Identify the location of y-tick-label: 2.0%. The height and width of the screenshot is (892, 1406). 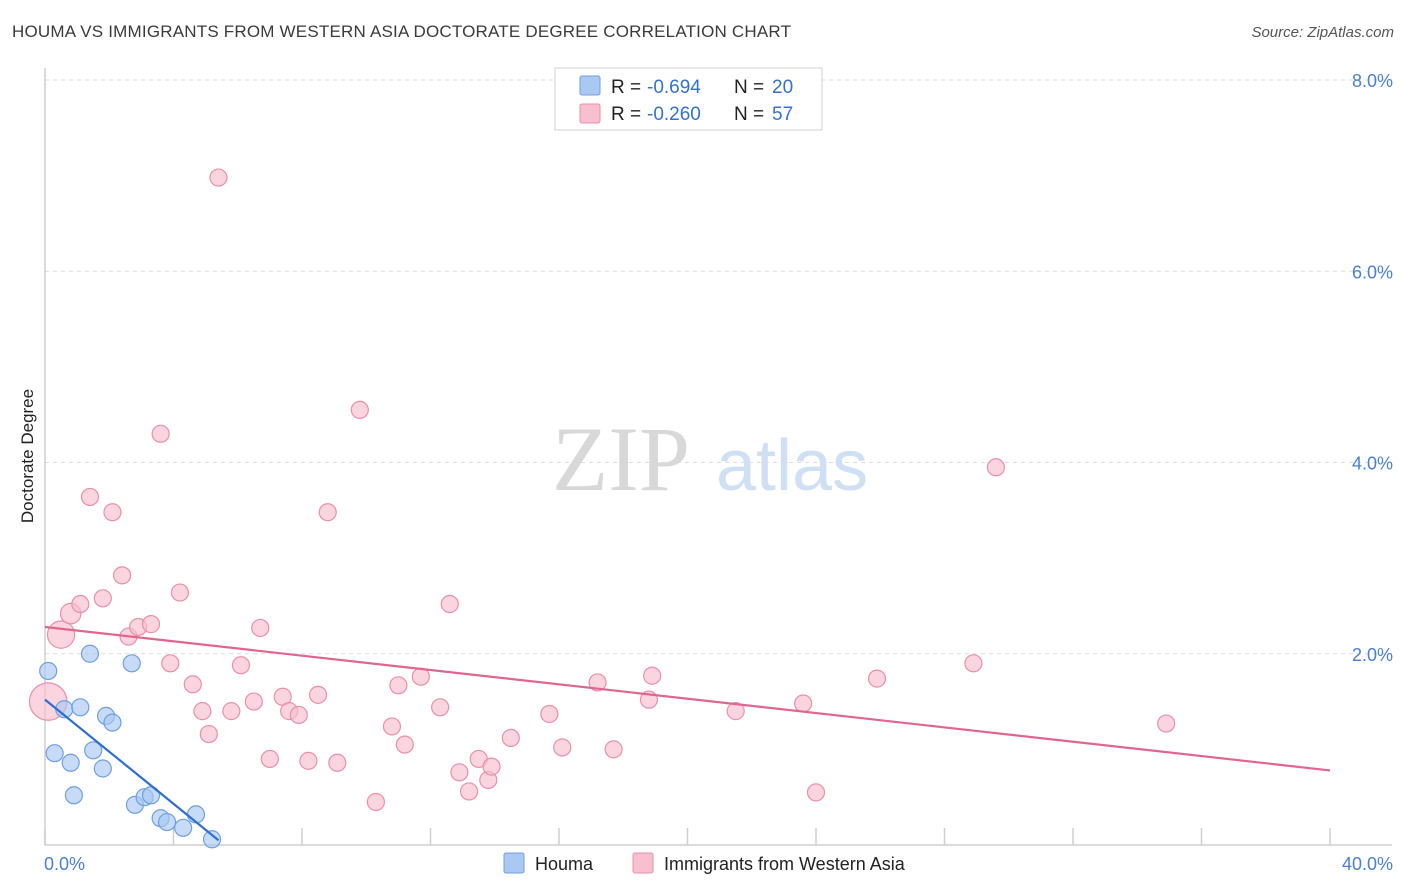
(1372, 655).